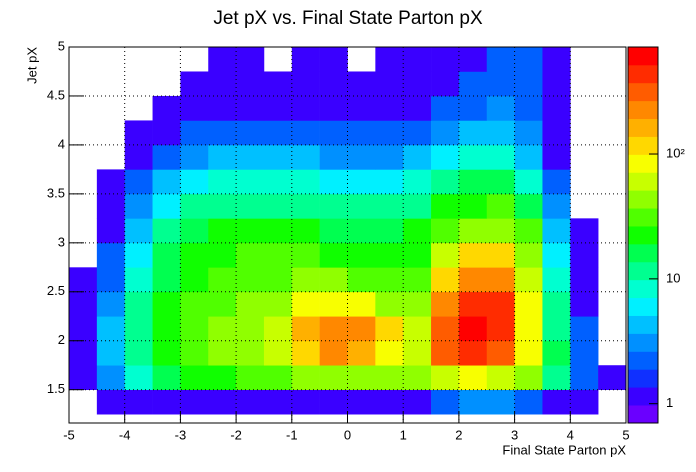  What do you see at coordinates (675, 152) in the screenshot?
I see `colorbar-tick-label: 10²` at bounding box center [675, 152].